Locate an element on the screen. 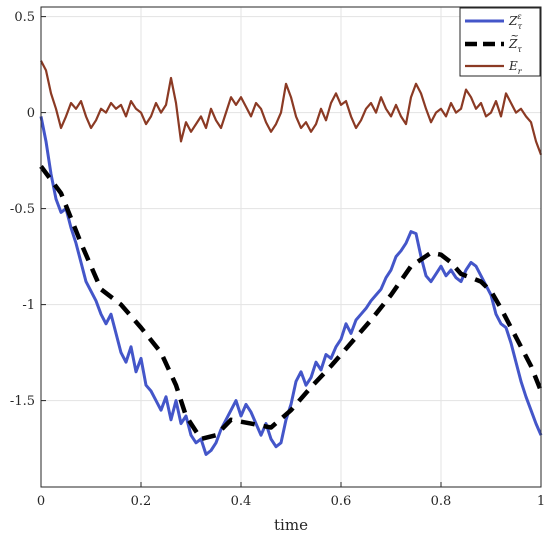 The height and width of the screenshot is (537, 550). x-tick-label: 0 is located at coordinates (41, 501).